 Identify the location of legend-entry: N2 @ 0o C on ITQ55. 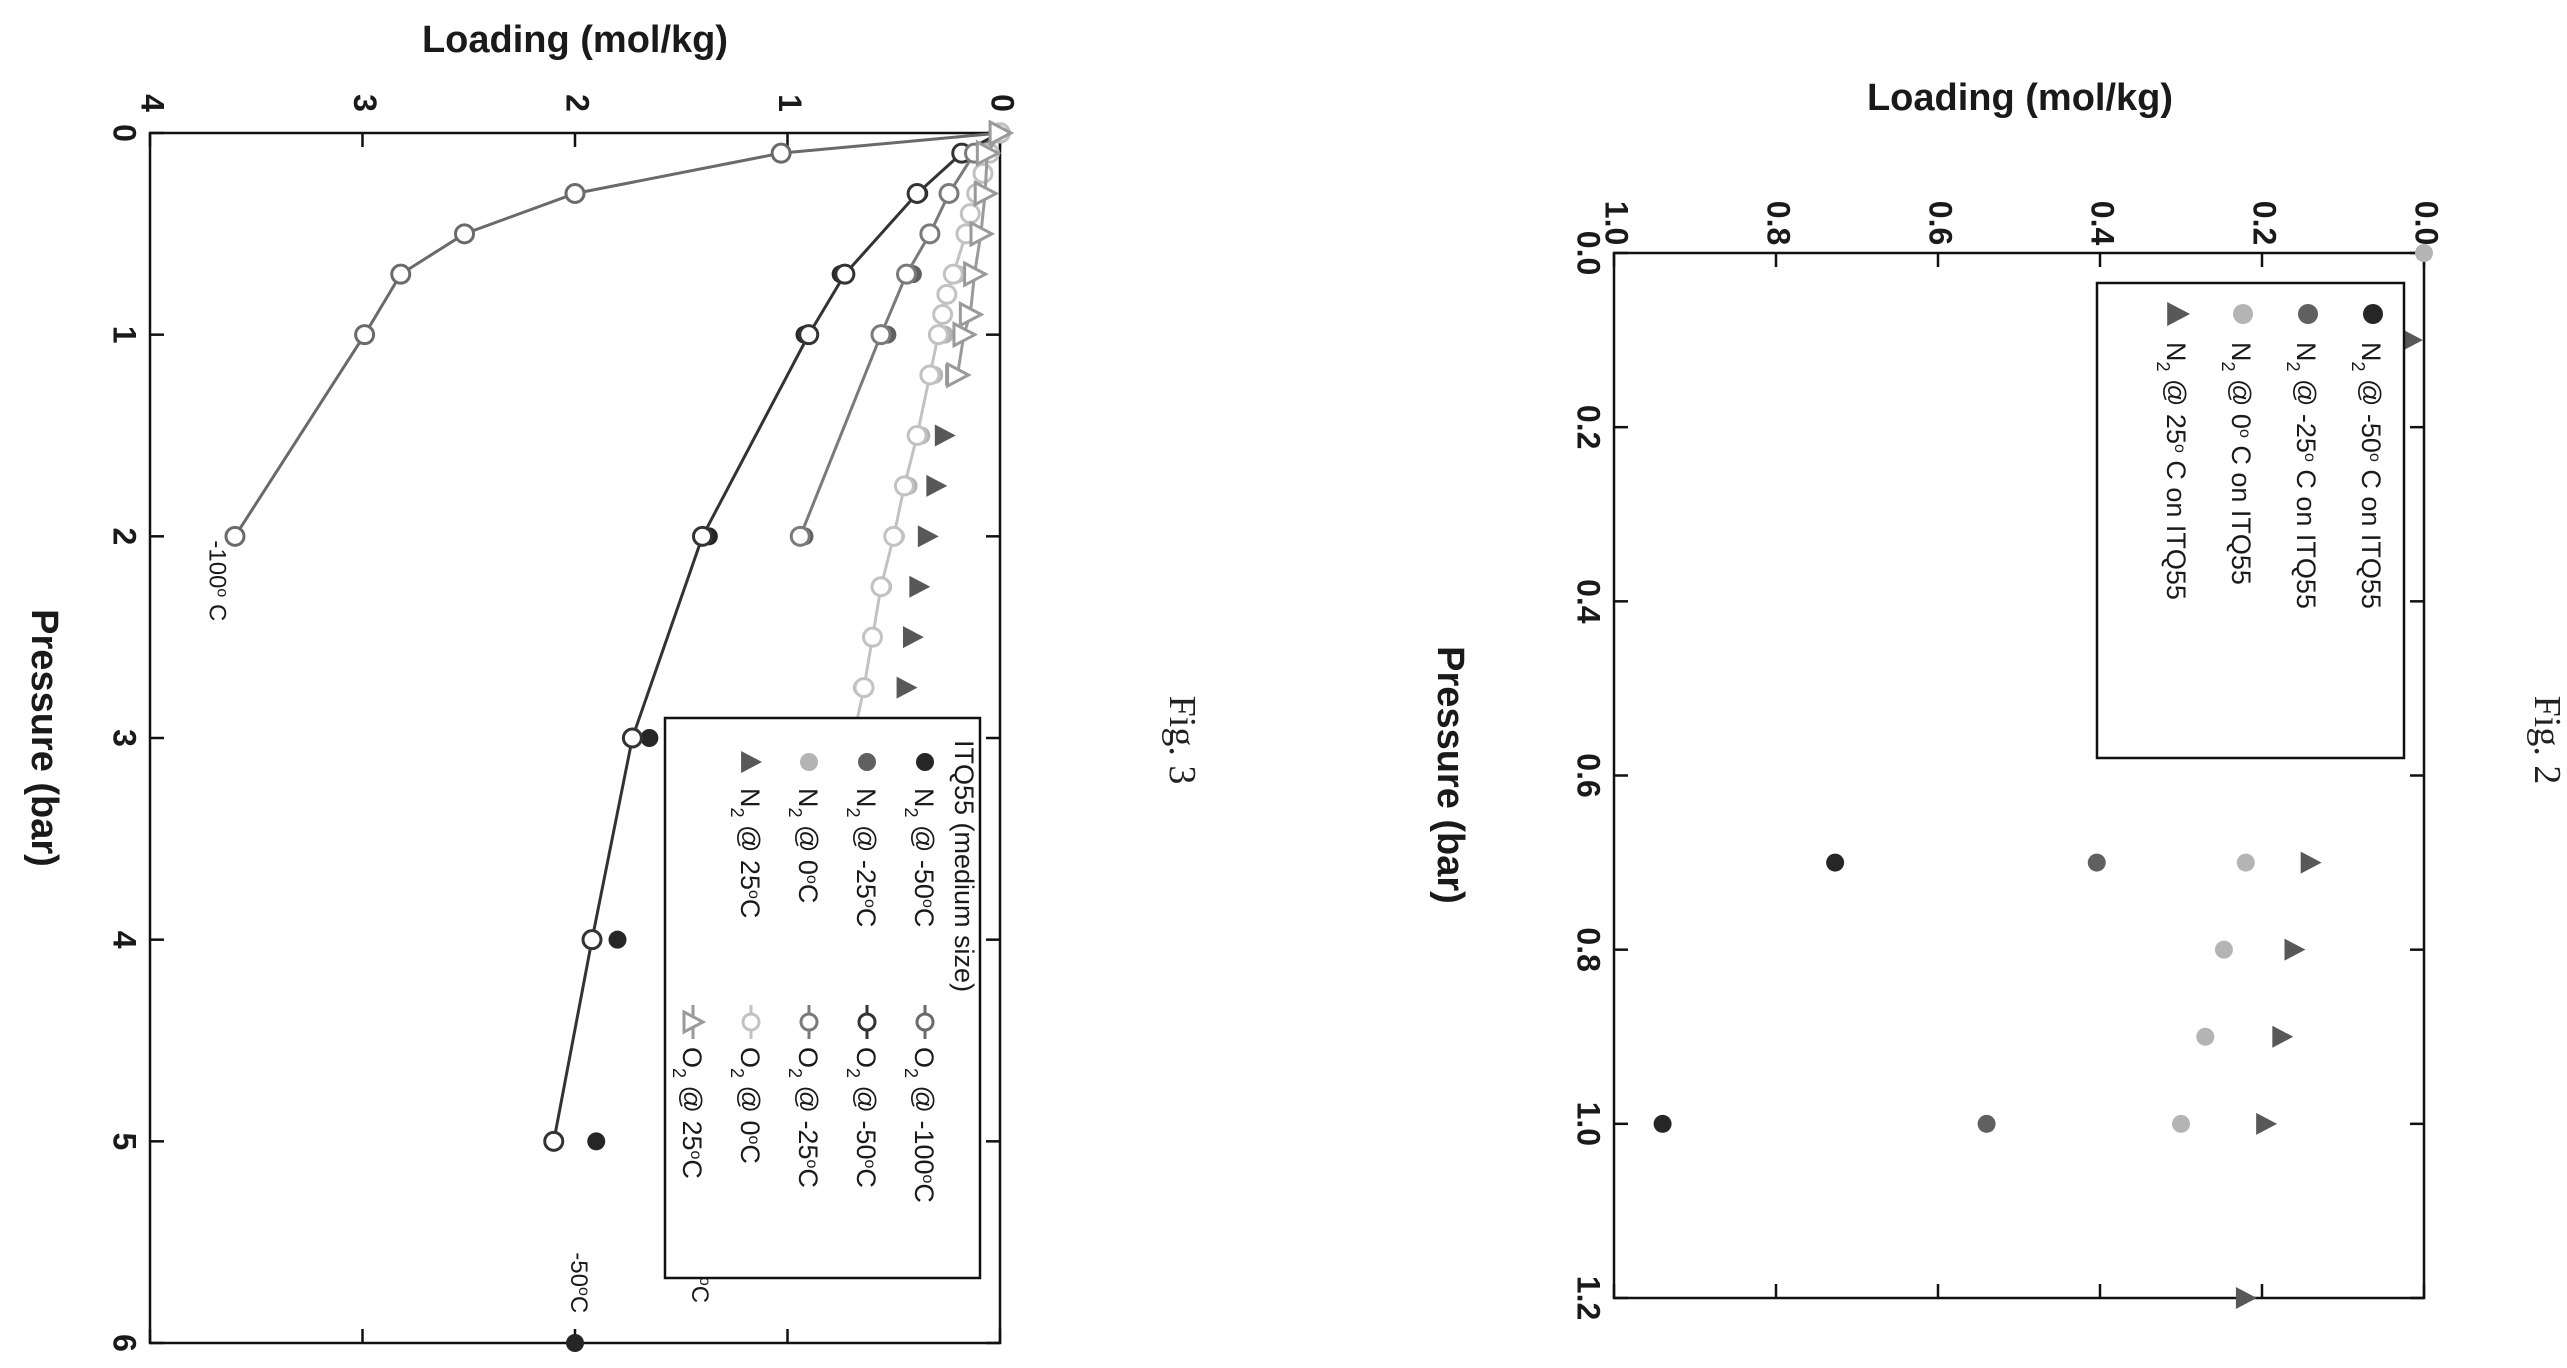
(2237, 444).